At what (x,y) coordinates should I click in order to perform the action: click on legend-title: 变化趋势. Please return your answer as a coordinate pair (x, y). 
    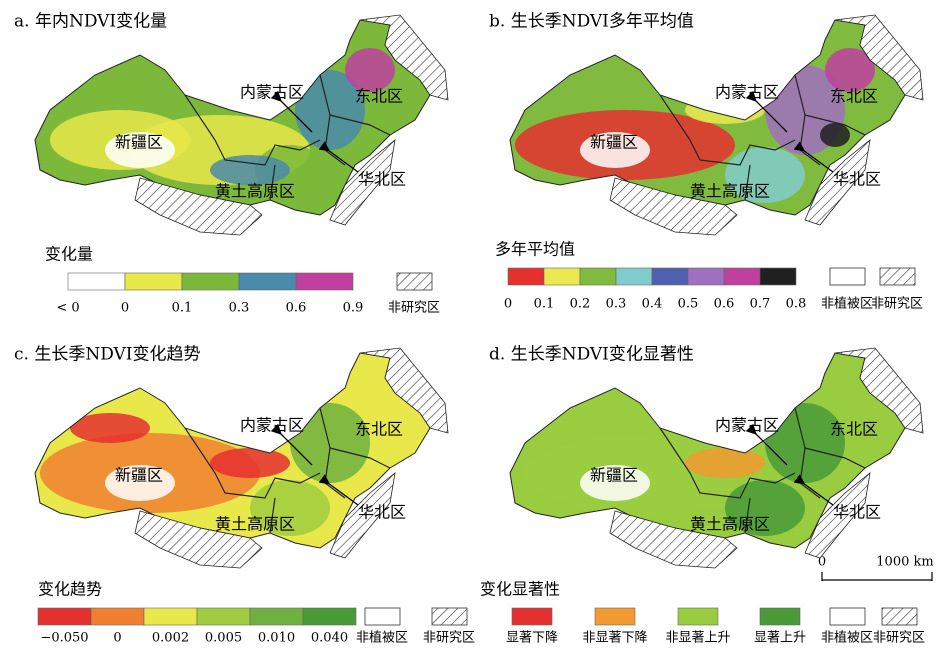
    Looking at the image, I should click on (70, 589).